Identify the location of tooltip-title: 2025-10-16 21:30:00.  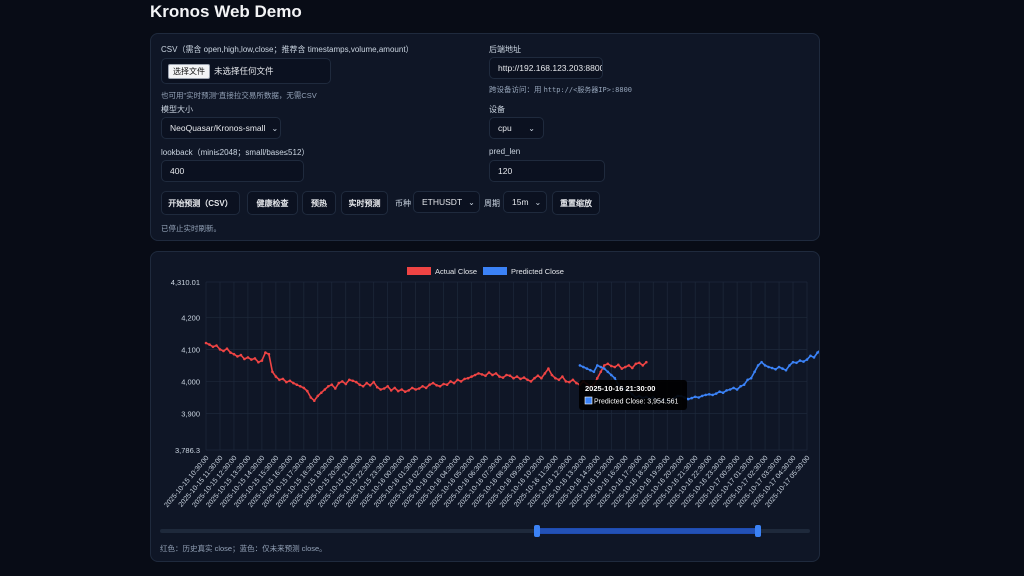
(620, 388).